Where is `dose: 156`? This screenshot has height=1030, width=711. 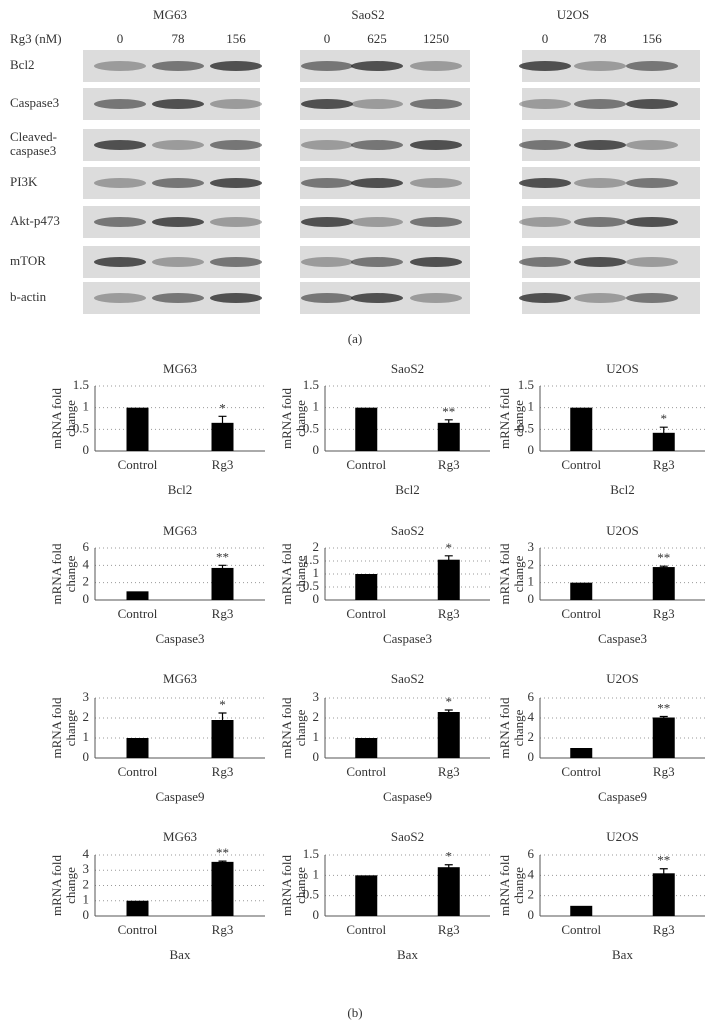 dose: 156 is located at coordinates (652, 38).